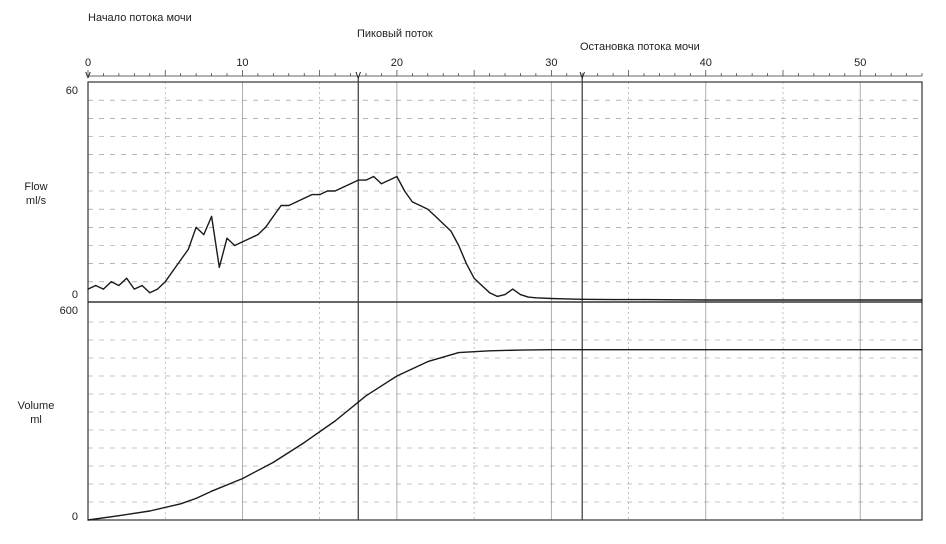 The image size is (946, 544). Describe the element at coordinates (140, 18) in the screenshot. I see `annotation-flow-start: Начало потока мочи` at that location.